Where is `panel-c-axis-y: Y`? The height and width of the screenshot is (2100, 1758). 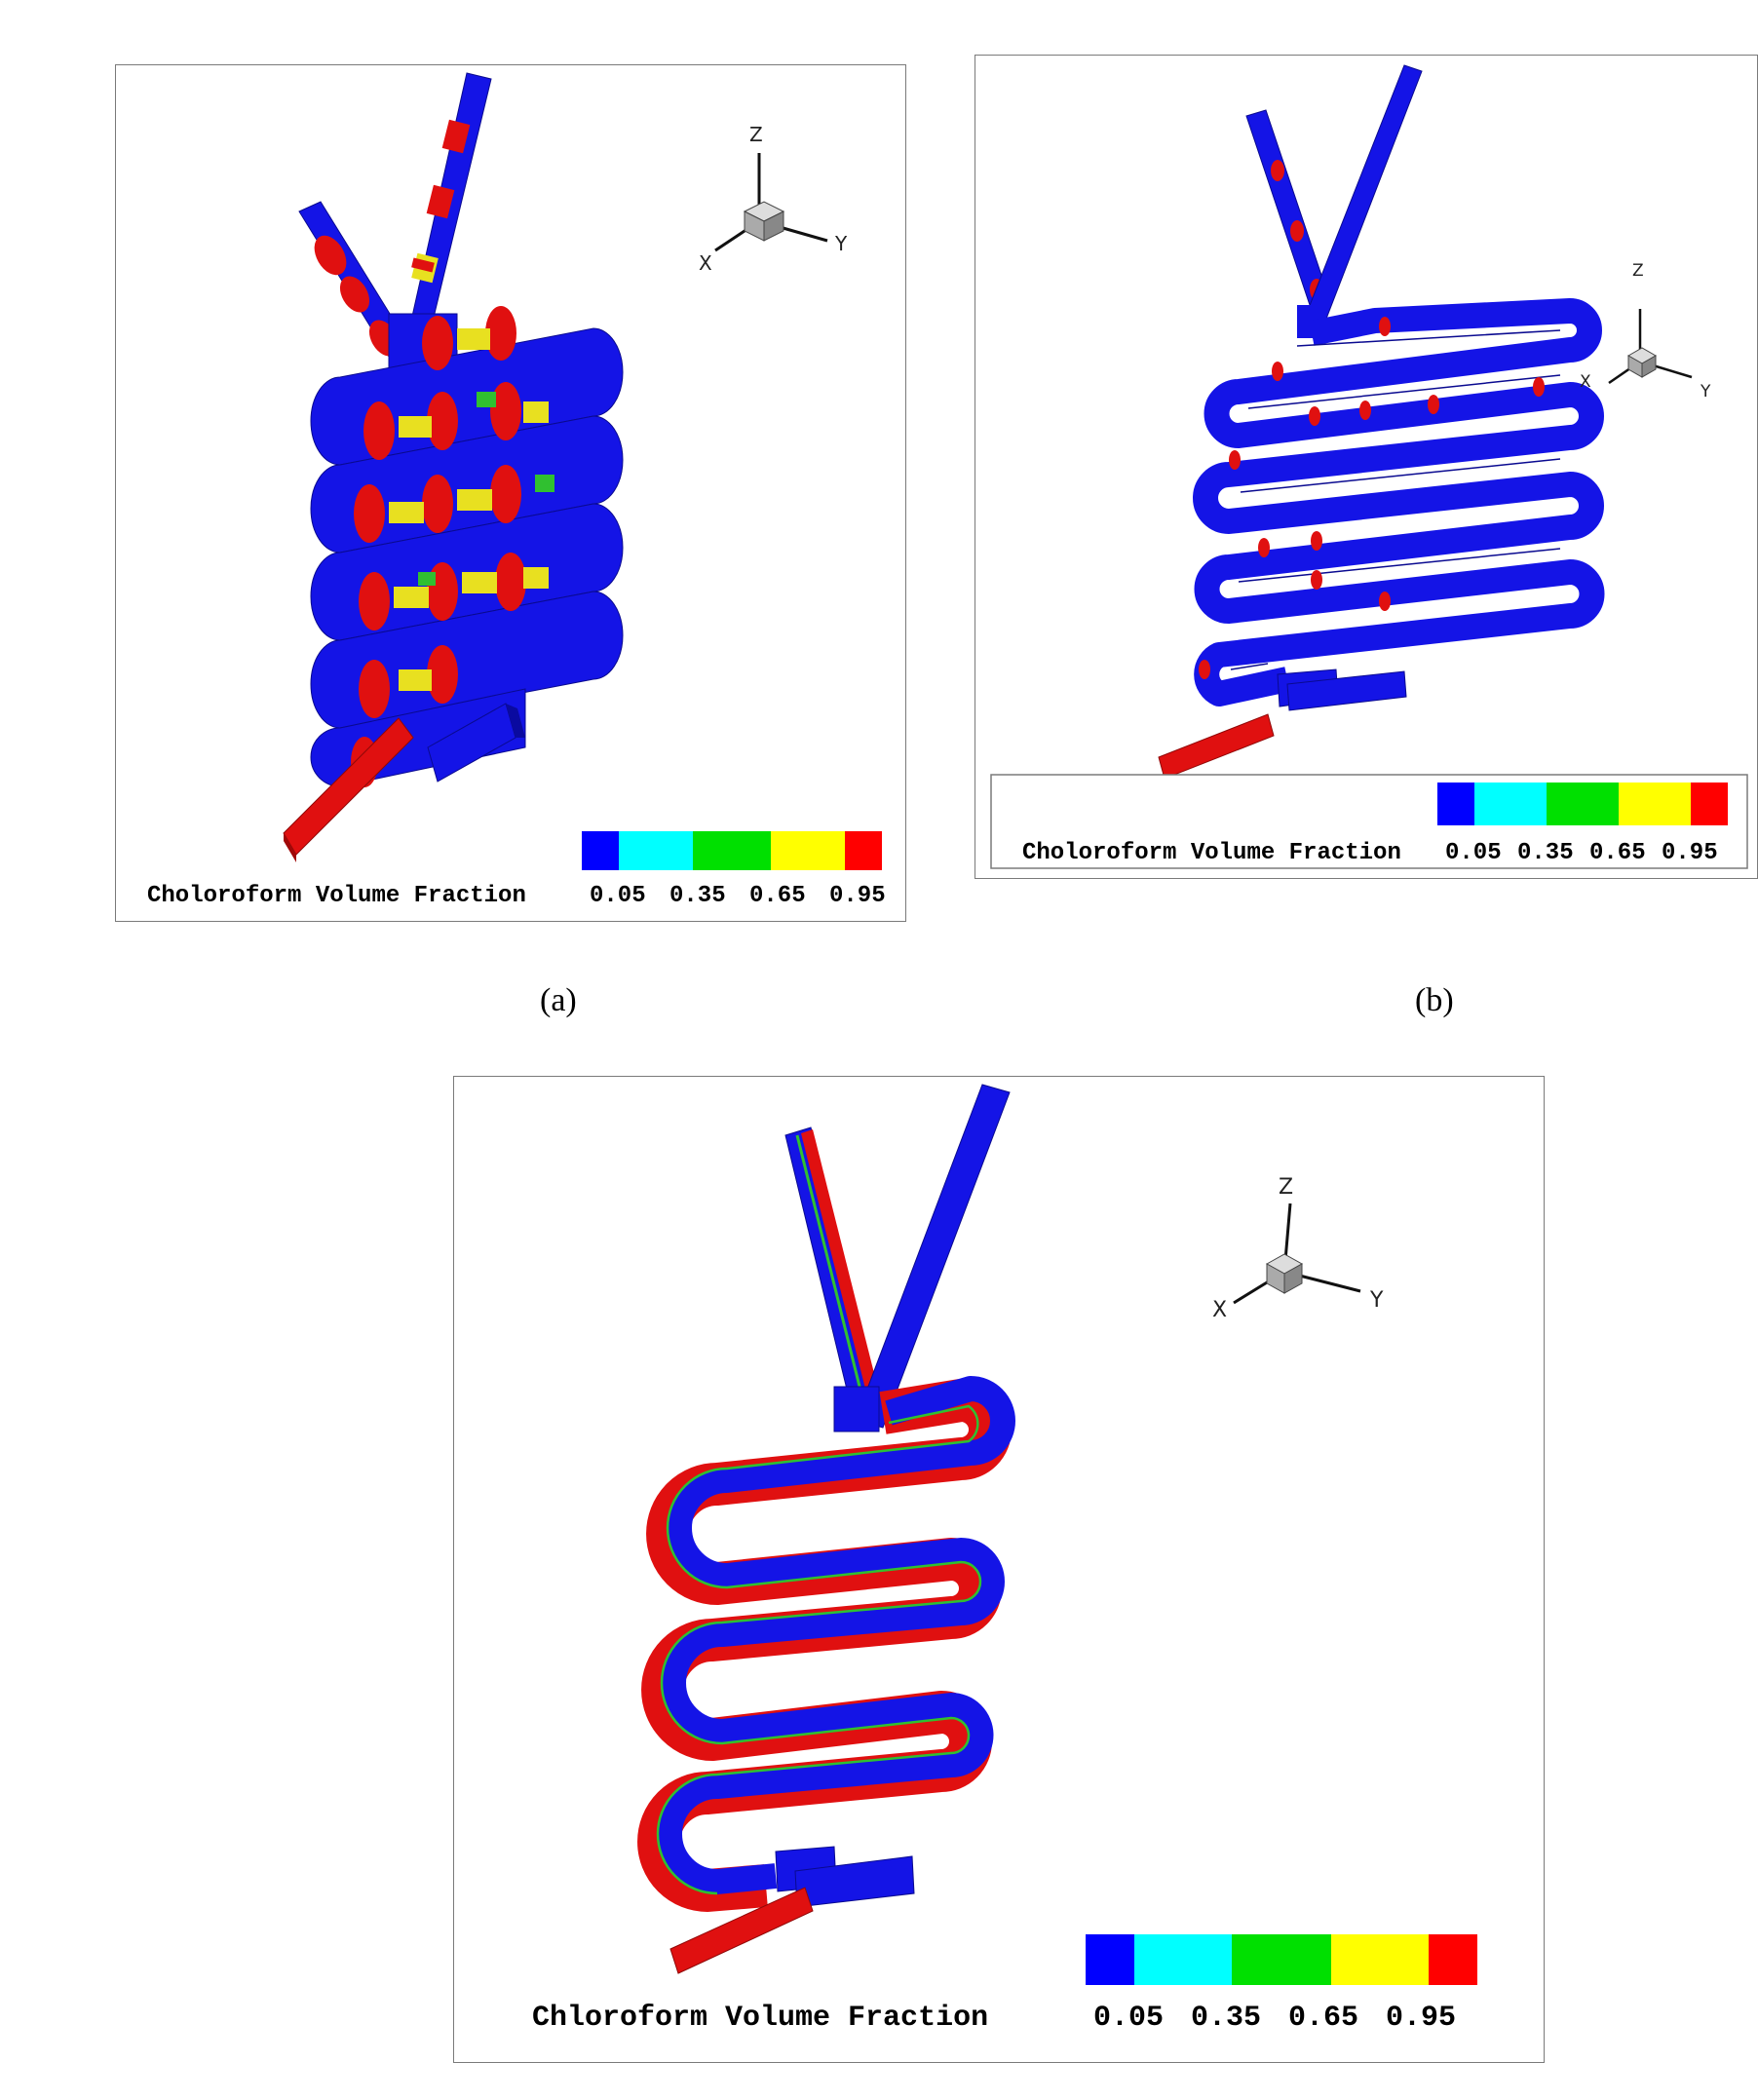 panel-c-axis-y: Y is located at coordinates (1376, 1300).